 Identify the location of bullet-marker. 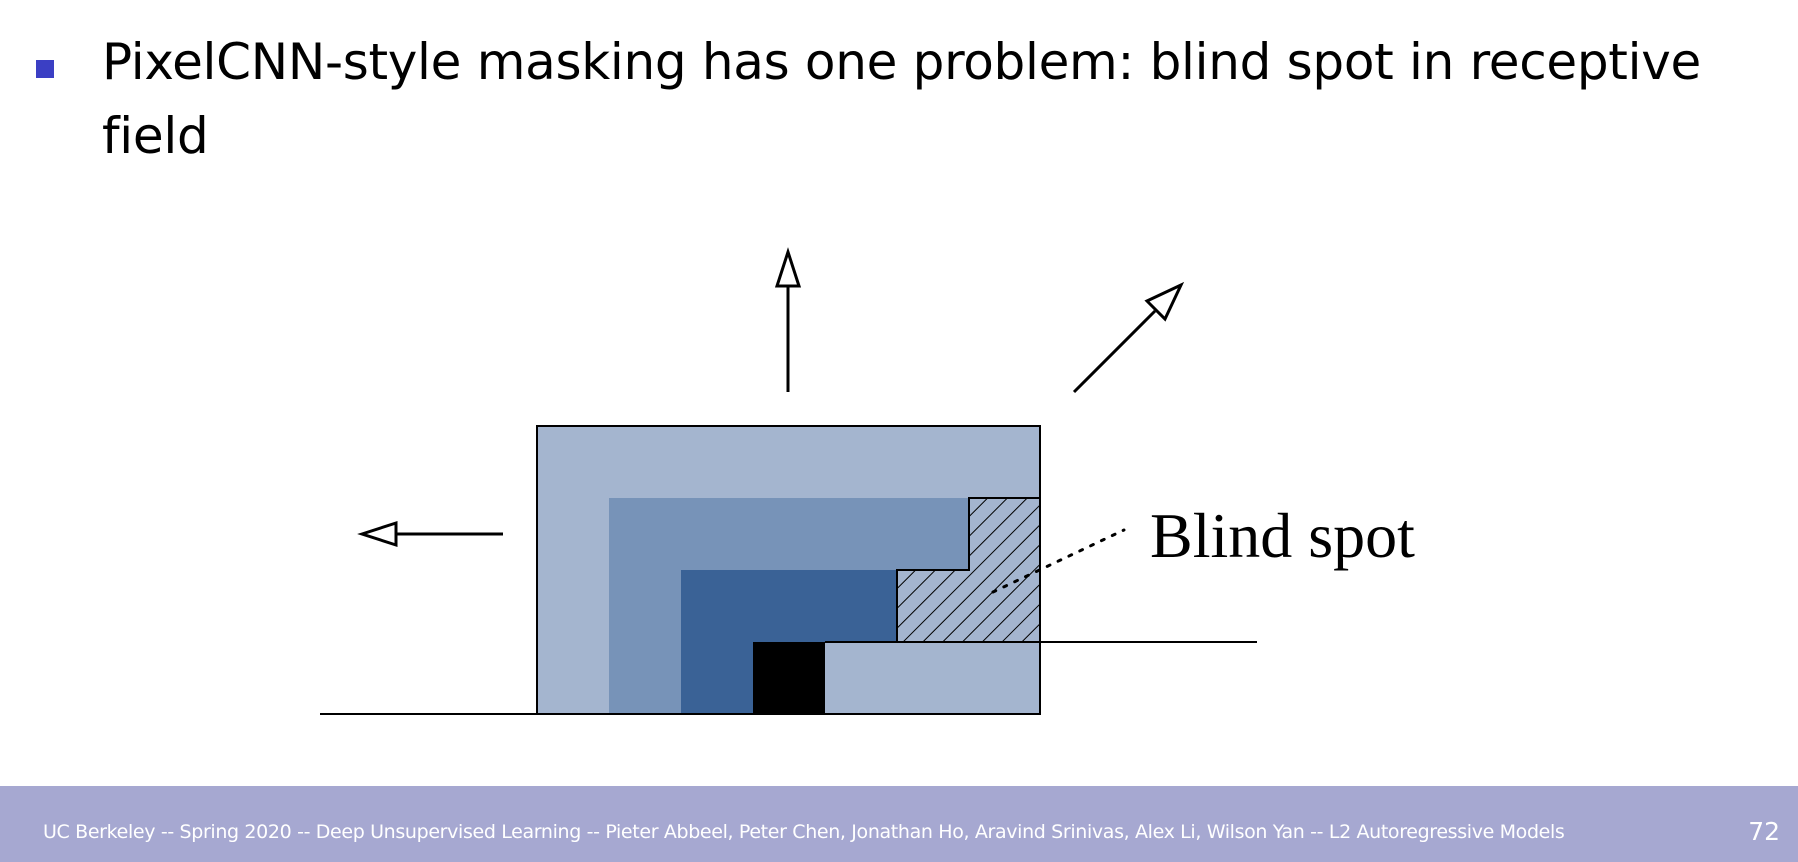
(45, 69).